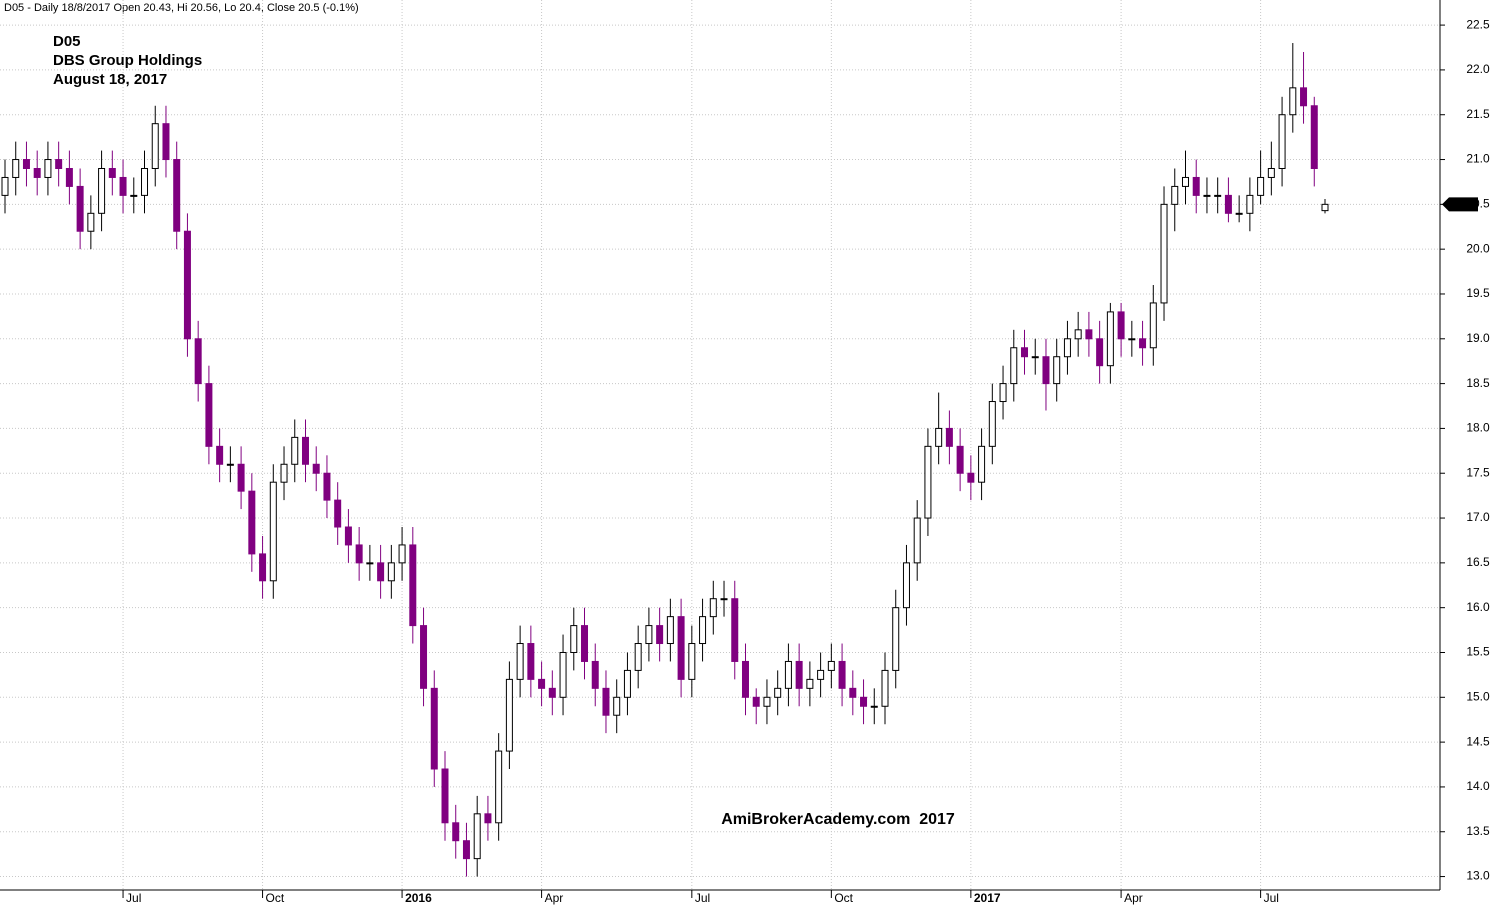  I want to click on y-tick-label: 19.5, so click(1478, 293).